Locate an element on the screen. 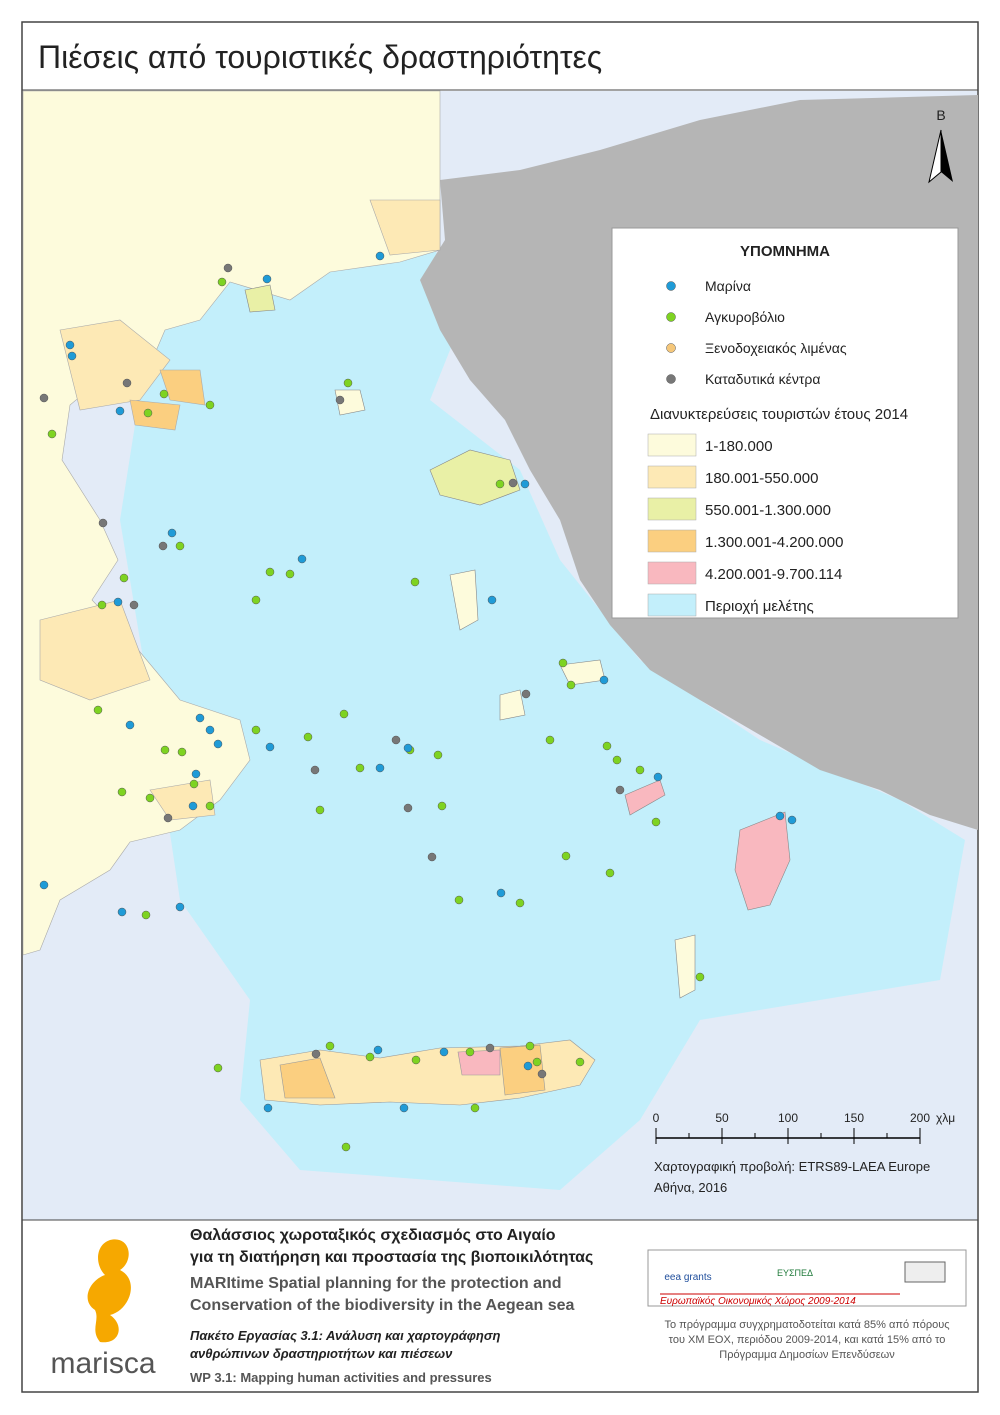 This screenshot has width=1000, height=1415. sponsor-banner: Ευρωπαϊκός Οικονομικός Χώρος 2009-2014 is located at coordinates (758, 1301).